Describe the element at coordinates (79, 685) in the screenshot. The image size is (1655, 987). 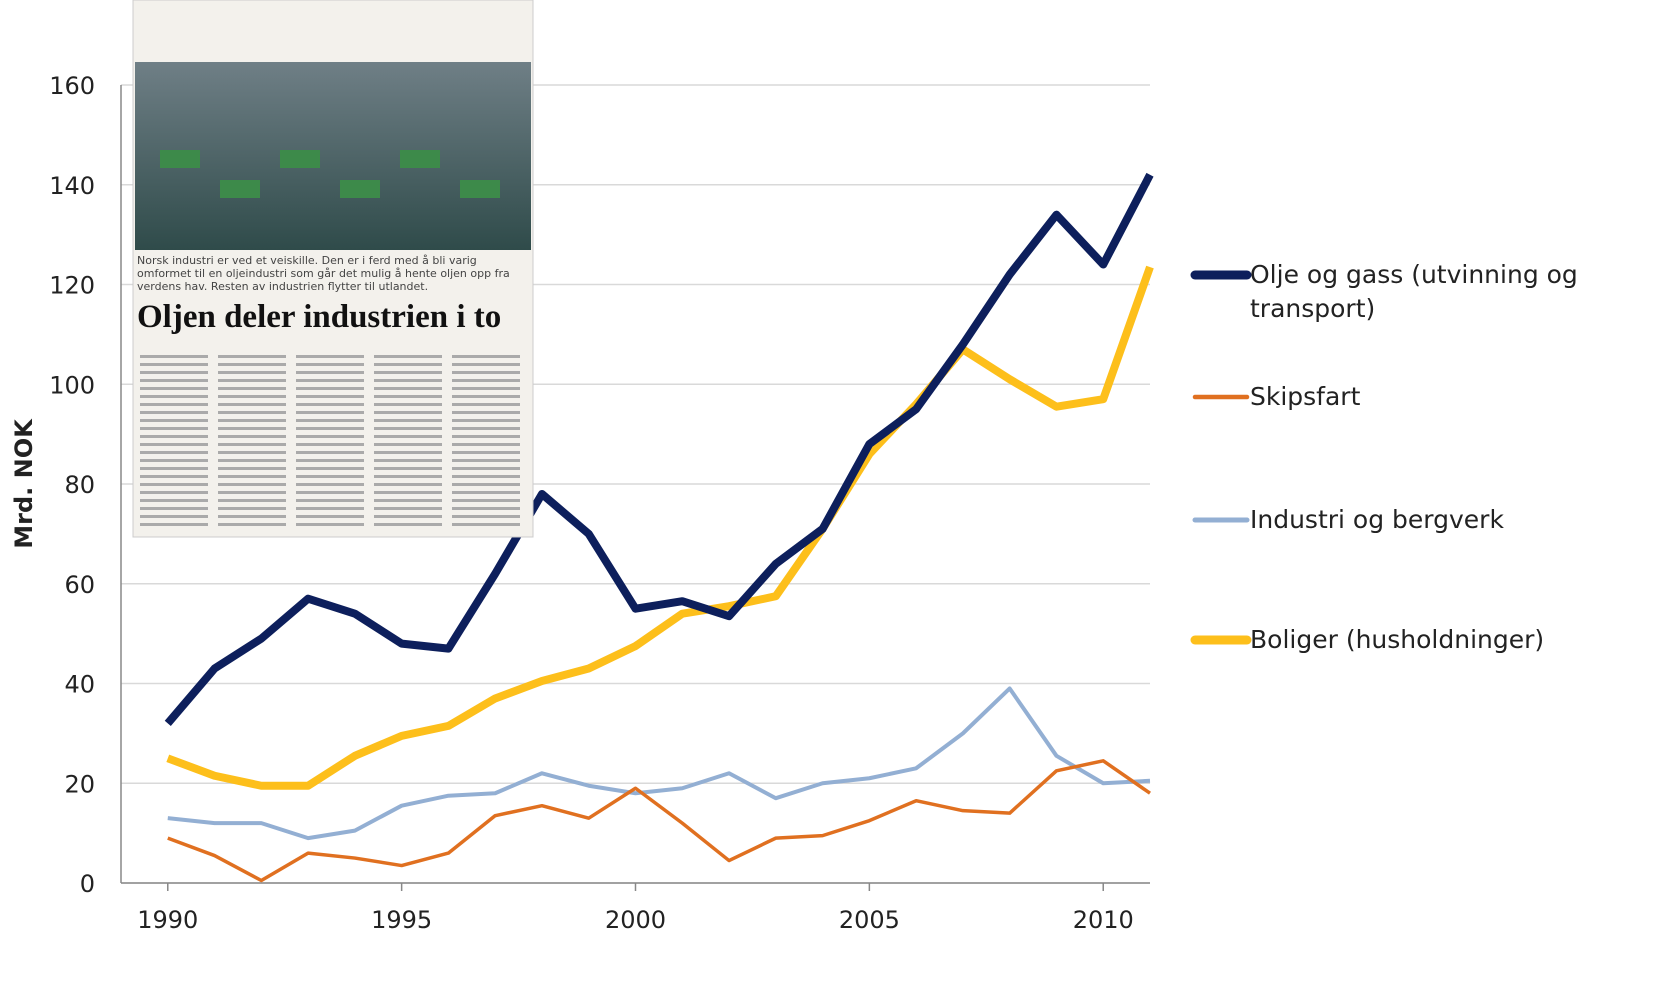
I see `y-tick-label: 40` at that location.